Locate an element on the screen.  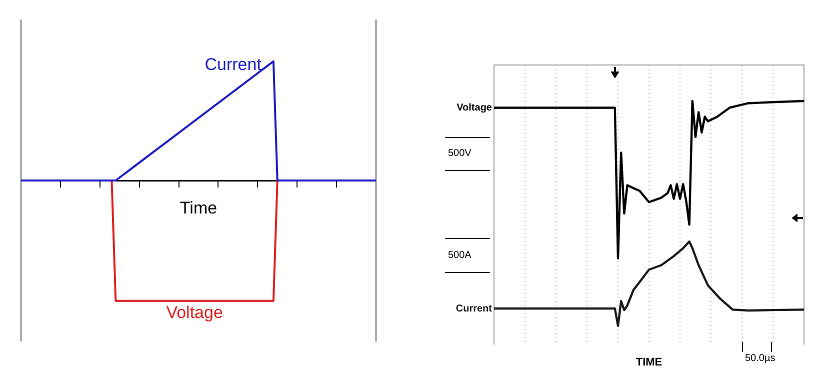
x-axis-title: TIME is located at coordinates (649, 362).